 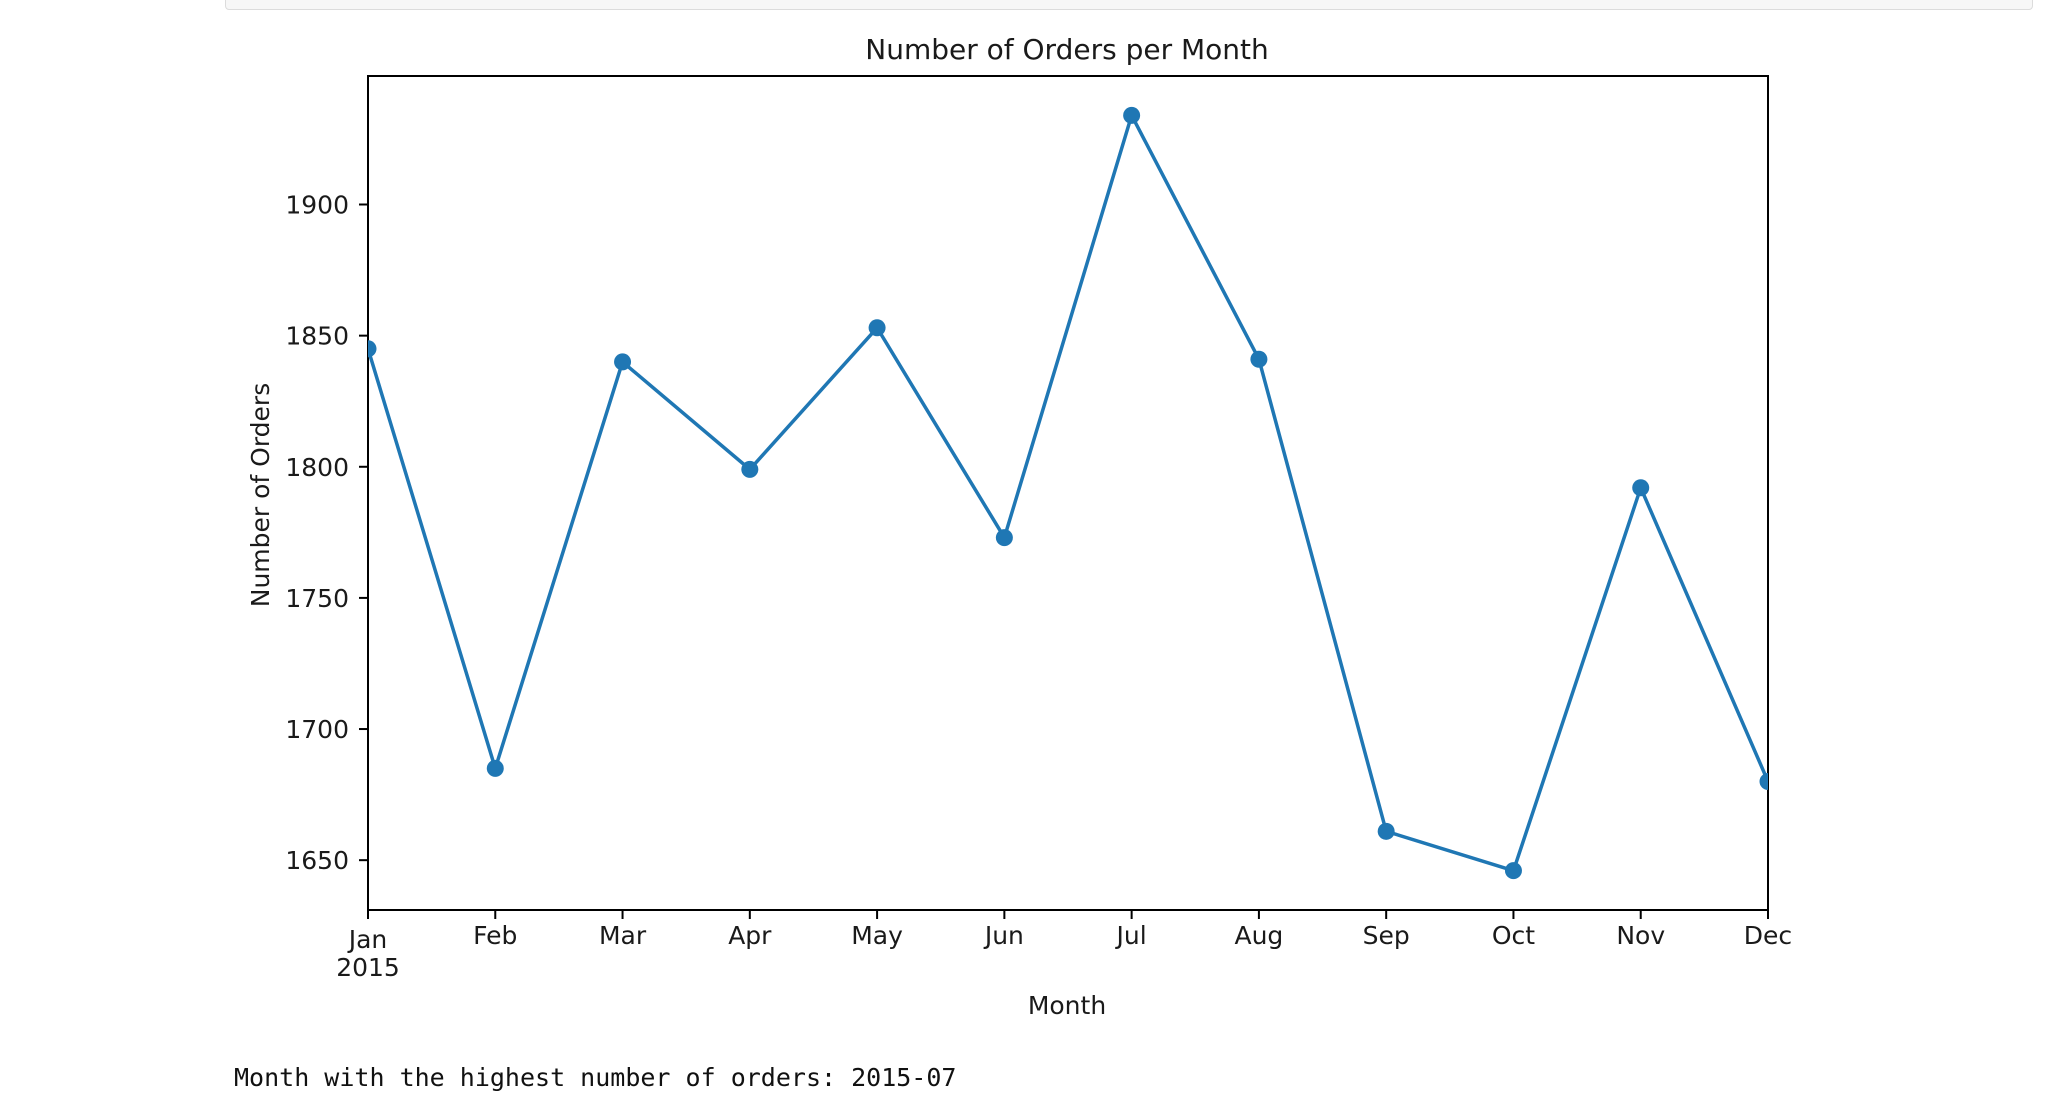 What do you see at coordinates (1513, 935) in the screenshot?
I see `x-tick-label: Oct` at bounding box center [1513, 935].